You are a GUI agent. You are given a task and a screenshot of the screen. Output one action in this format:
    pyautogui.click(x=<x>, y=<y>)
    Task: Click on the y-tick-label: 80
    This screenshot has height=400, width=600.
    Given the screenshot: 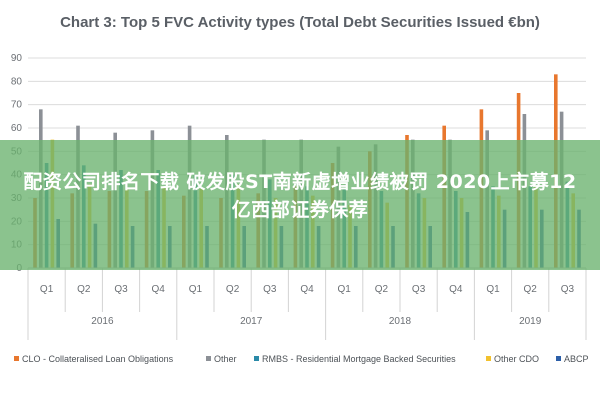 What is the action you would take?
    pyautogui.click(x=17, y=81)
    